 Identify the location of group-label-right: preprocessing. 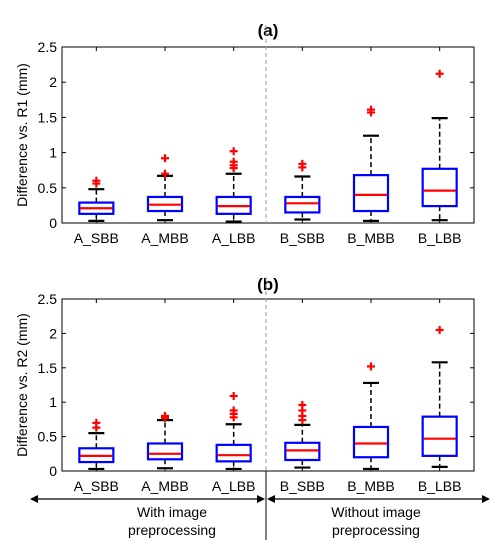
(376, 530).